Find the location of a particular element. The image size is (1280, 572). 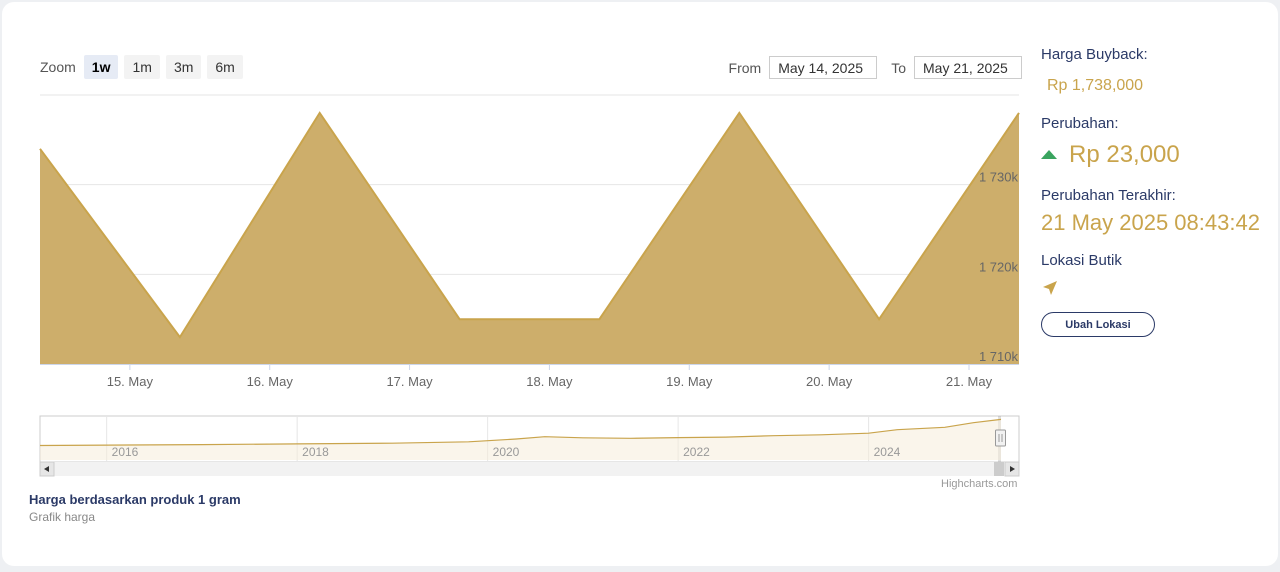

navigator-year-labels: 2016 2018 2020 2022 2024 is located at coordinates (506, 452).